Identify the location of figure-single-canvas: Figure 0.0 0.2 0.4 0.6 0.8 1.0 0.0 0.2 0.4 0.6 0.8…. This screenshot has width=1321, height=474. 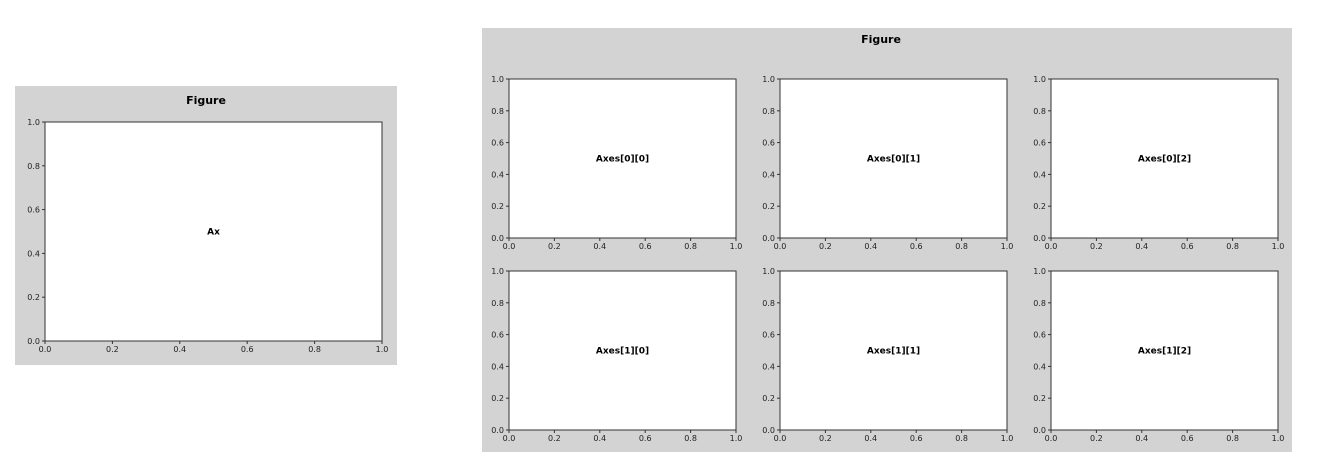
(207, 224).